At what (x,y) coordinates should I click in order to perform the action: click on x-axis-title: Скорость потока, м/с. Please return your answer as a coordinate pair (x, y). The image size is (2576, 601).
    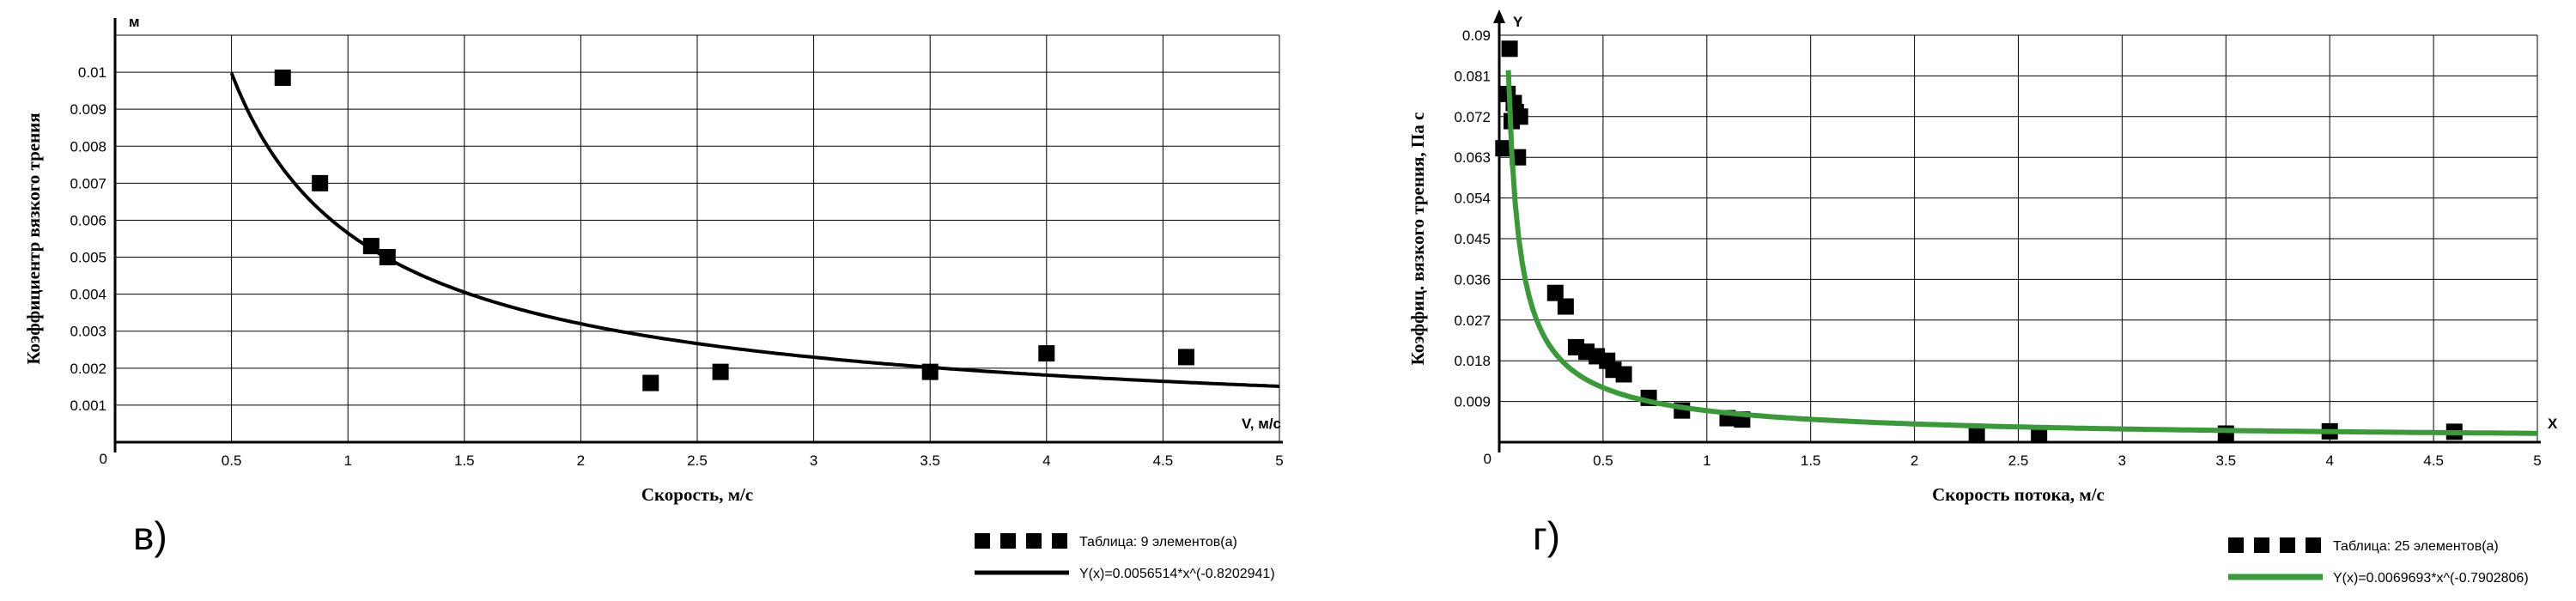
    Looking at the image, I should click on (2019, 495).